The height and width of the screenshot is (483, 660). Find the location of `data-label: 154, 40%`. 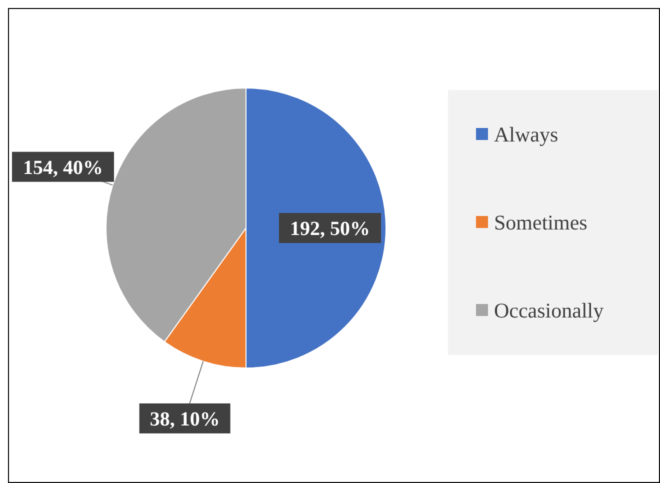

data-label: 154, 40% is located at coordinates (63, 167).